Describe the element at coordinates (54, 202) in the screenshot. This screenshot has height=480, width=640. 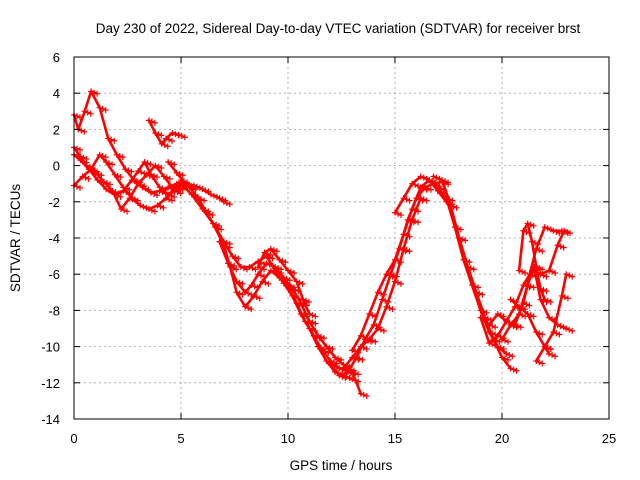
I see `y-tick-label: -2` at that location.